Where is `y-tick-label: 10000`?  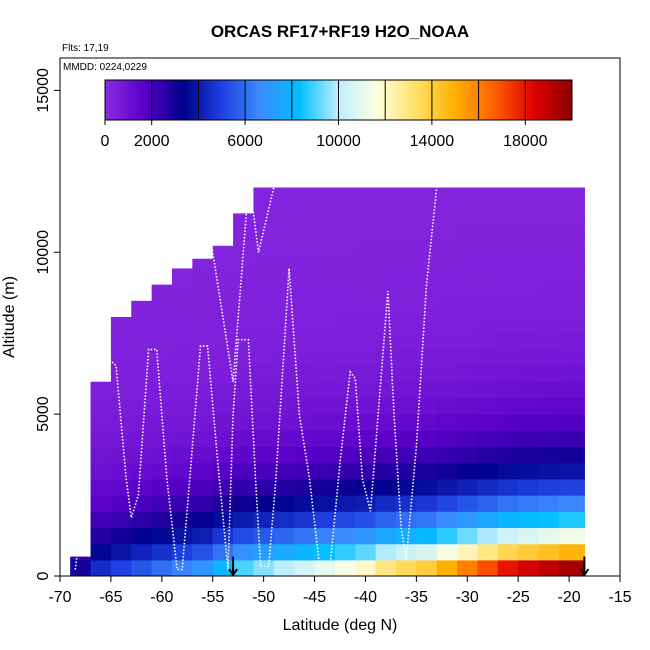 y-tick-label: 10000 is located at coordinates (43, 252).